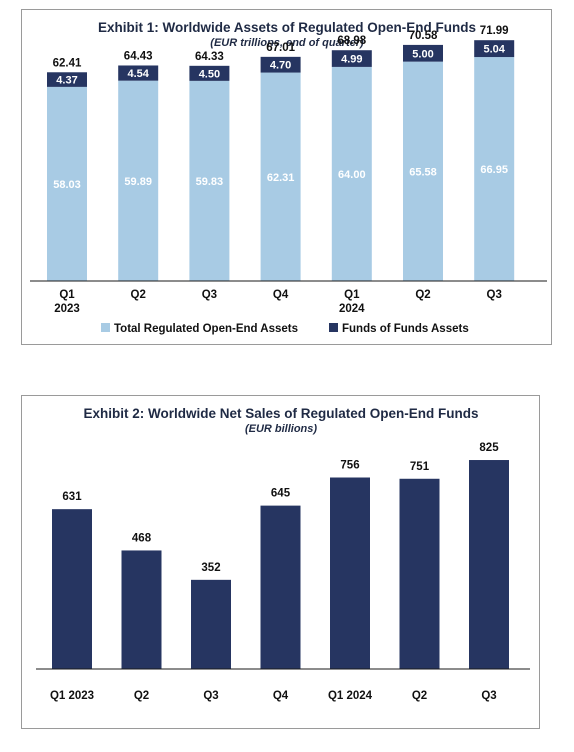 Image resolution: width=574 pixels, height=752 pixels. Describe the element at coordinates (489, 448) in the screenshot. I see `label-net-sales-6: 825` at that location.